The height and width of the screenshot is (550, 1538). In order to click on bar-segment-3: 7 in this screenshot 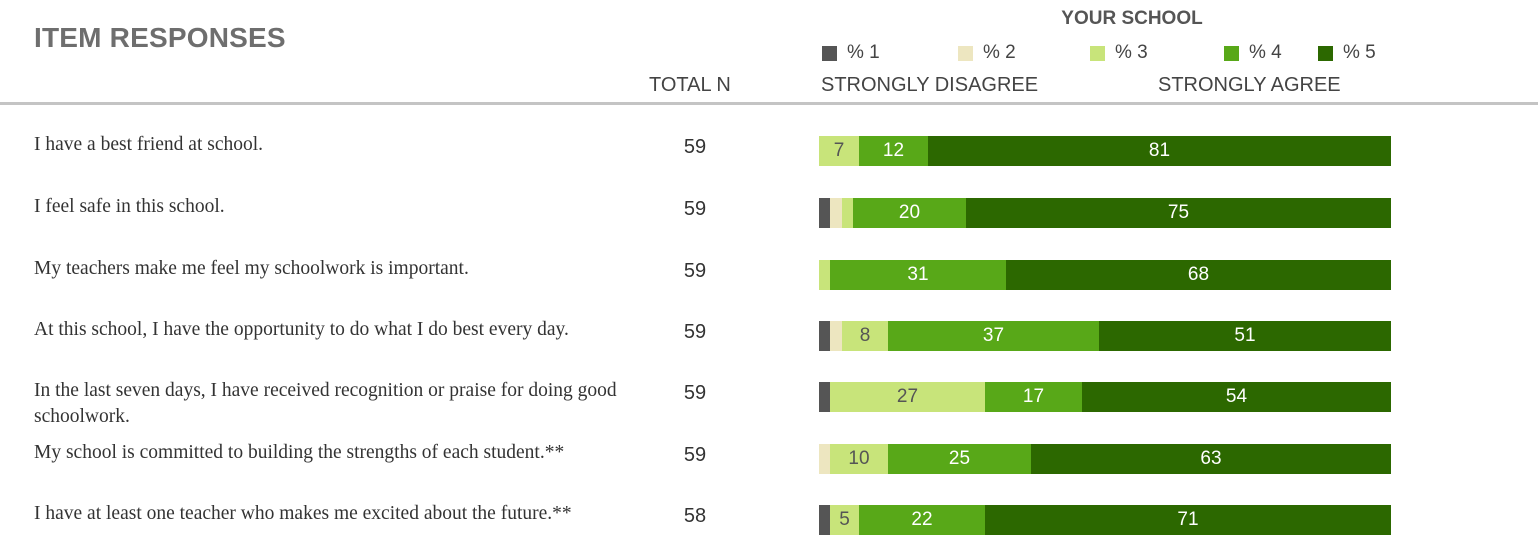, I will do `click(839, 151)`.